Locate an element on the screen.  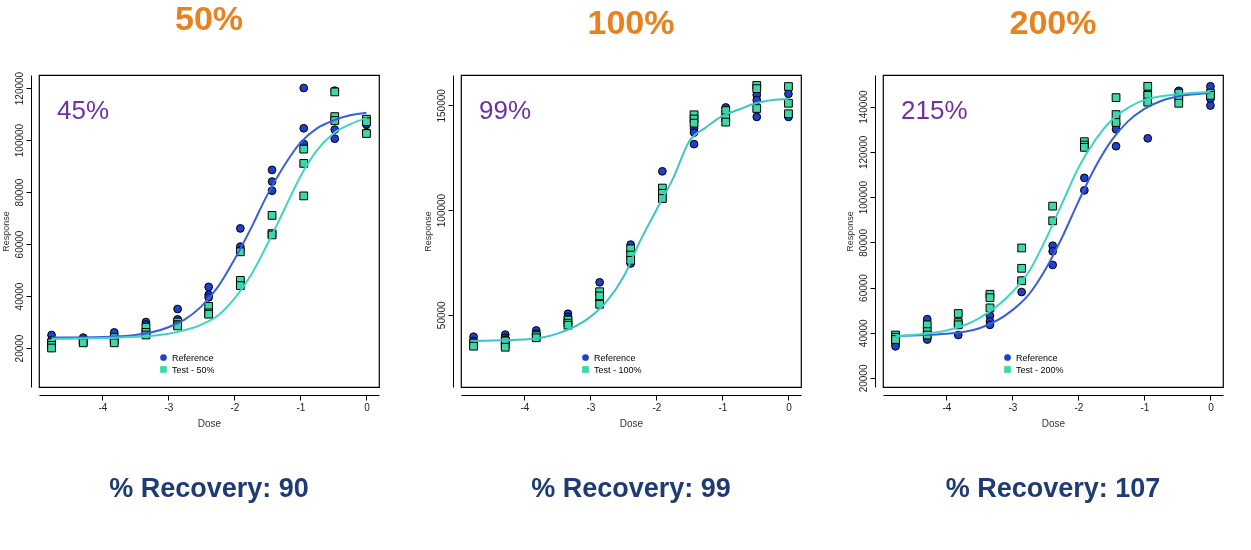
y-tick-label: 150000 is located at coordinates (441, 105).